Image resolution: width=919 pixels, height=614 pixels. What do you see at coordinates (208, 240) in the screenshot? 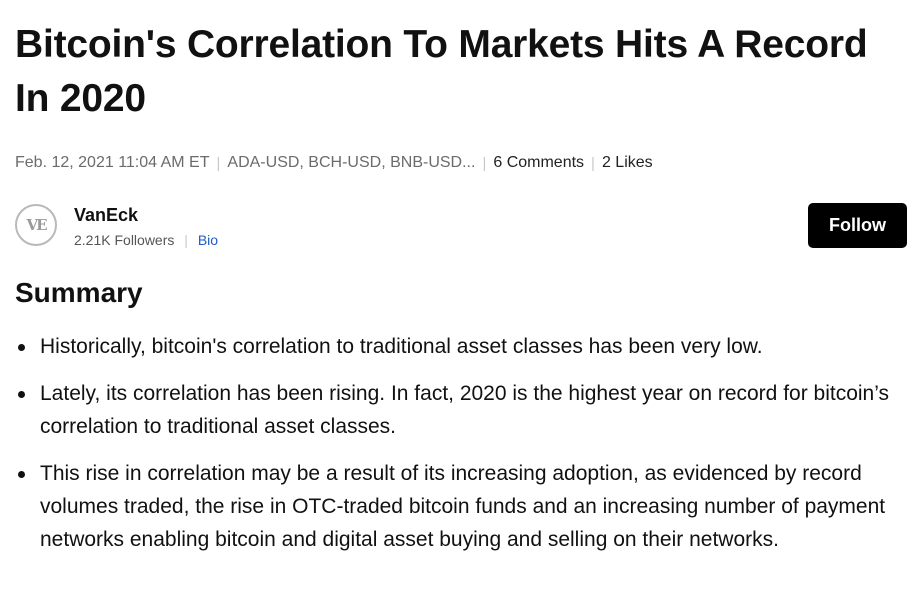
I see `bio-link: Bio` at bounding box center [208, 240].